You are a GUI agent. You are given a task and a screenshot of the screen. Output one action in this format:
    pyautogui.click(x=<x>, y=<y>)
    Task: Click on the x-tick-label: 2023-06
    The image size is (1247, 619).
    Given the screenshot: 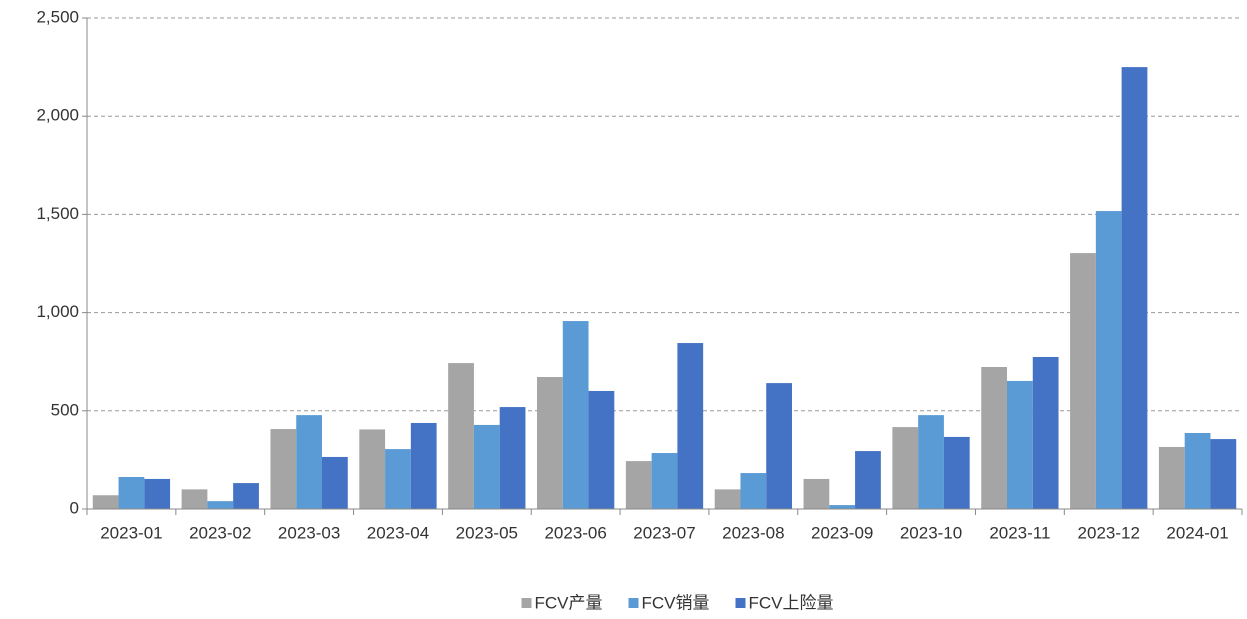 What is the action you would take?
    pyautogui.click(x=575, y=532)
    